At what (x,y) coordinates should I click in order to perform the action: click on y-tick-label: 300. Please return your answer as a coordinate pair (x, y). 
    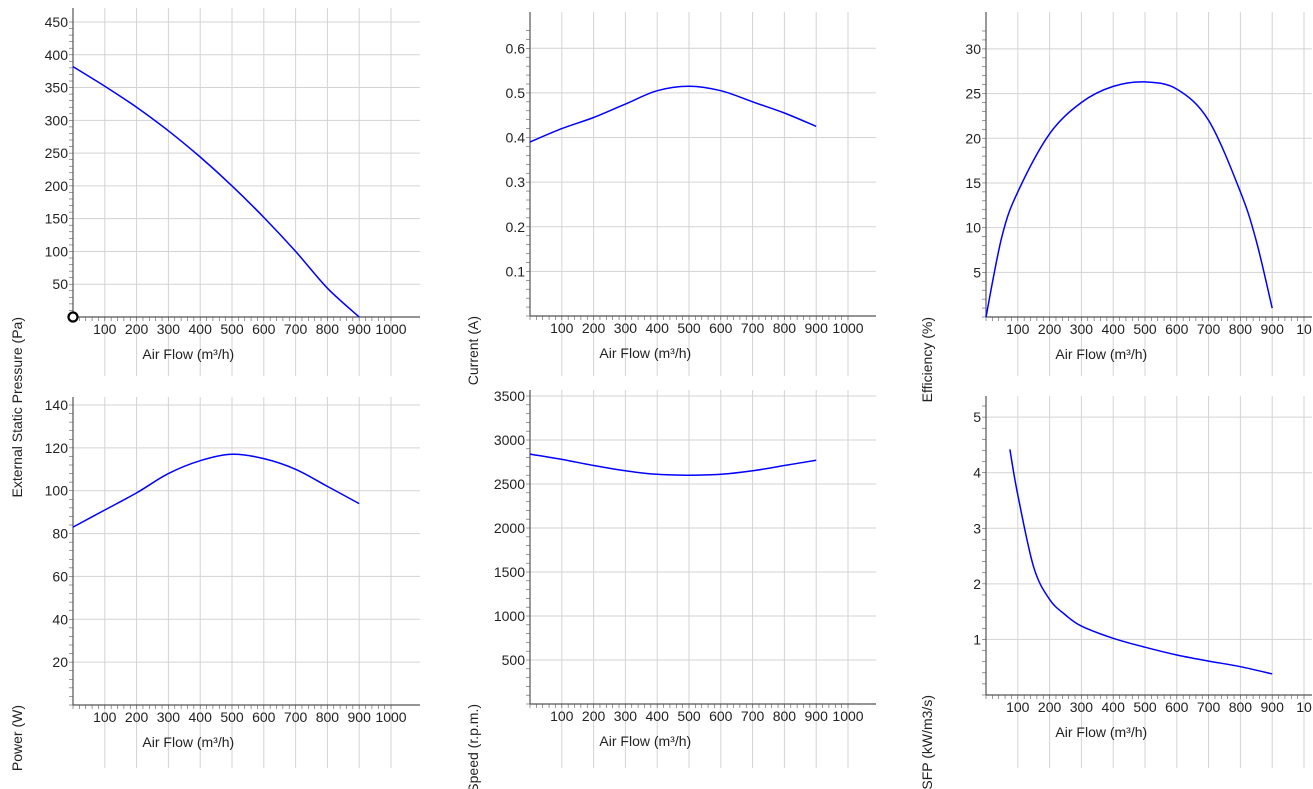
    Looking at the image, I should click on (57, 120).